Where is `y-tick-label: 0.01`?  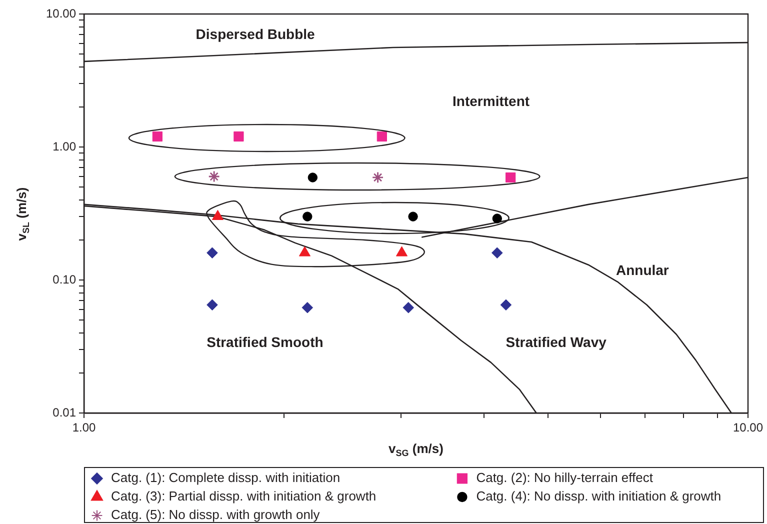
y-tick-label: 0.01 is located at coordinates (64, 412).